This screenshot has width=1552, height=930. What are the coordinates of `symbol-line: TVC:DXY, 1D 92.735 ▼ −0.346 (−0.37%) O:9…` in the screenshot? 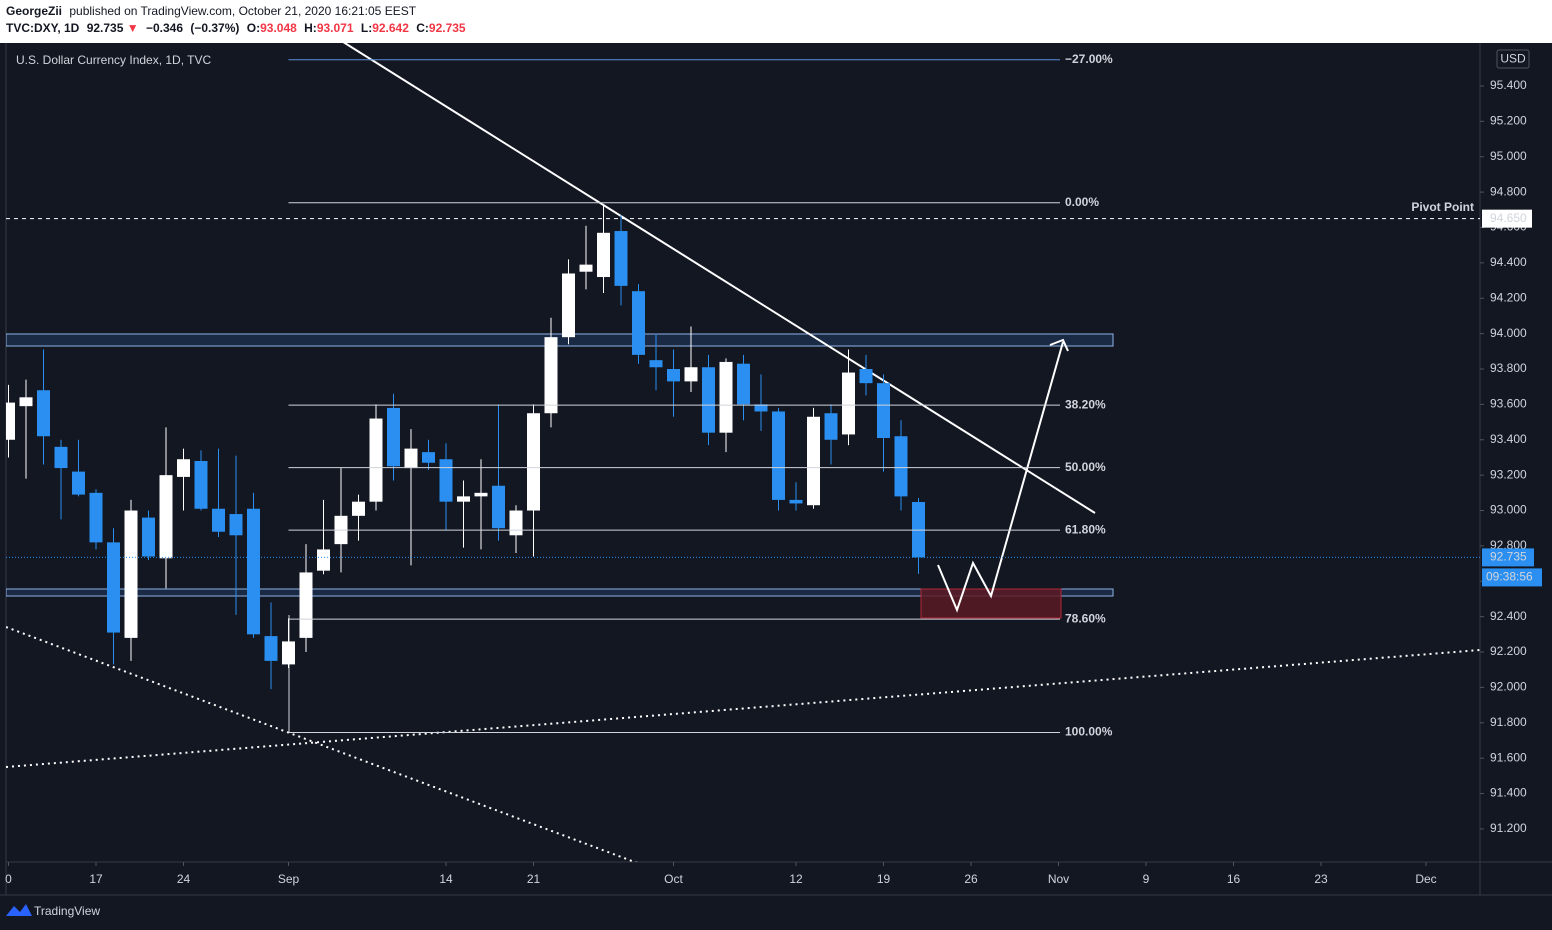 It's located at (236, 28).